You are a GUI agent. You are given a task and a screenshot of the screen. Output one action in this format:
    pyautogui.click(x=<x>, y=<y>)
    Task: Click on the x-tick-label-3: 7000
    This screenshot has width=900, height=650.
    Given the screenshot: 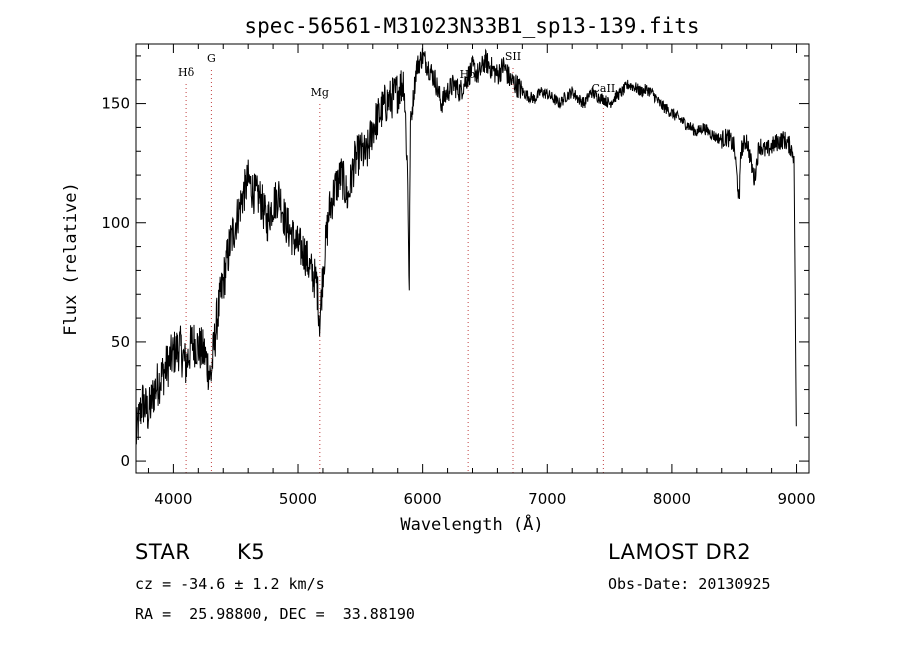 What is the action you would take?
    pyautogui.click(x=547, y=499)
    